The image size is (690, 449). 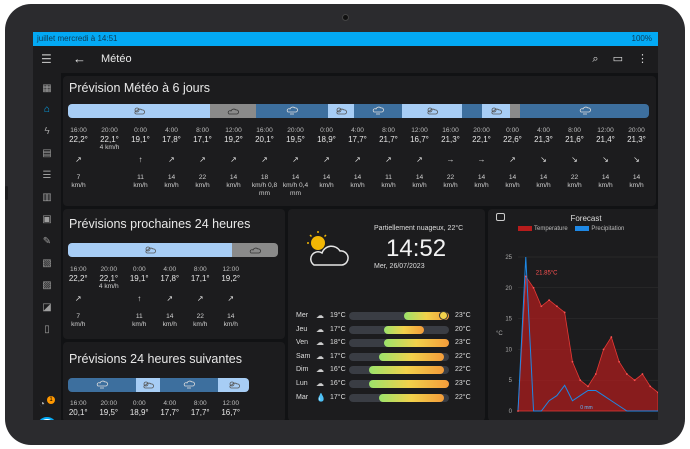 What do you see at coordinates (47, 418) in the screenshot?
I see `avatar: F` at bounding box center [47, 418].